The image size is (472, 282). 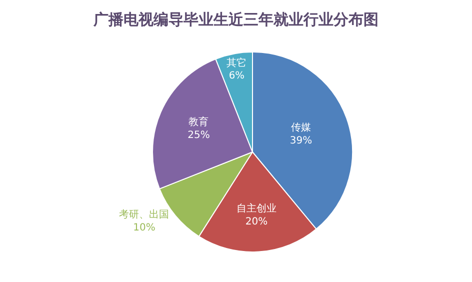 I want to click on data-label: 20%, so click(x=256, y=222).